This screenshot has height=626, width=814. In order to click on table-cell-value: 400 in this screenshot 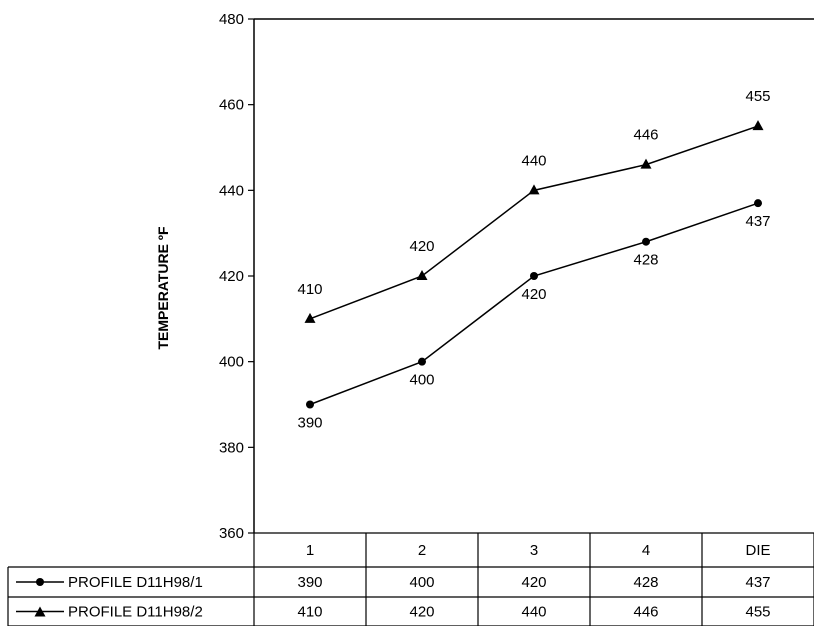, I will do `click(421, 582)`.